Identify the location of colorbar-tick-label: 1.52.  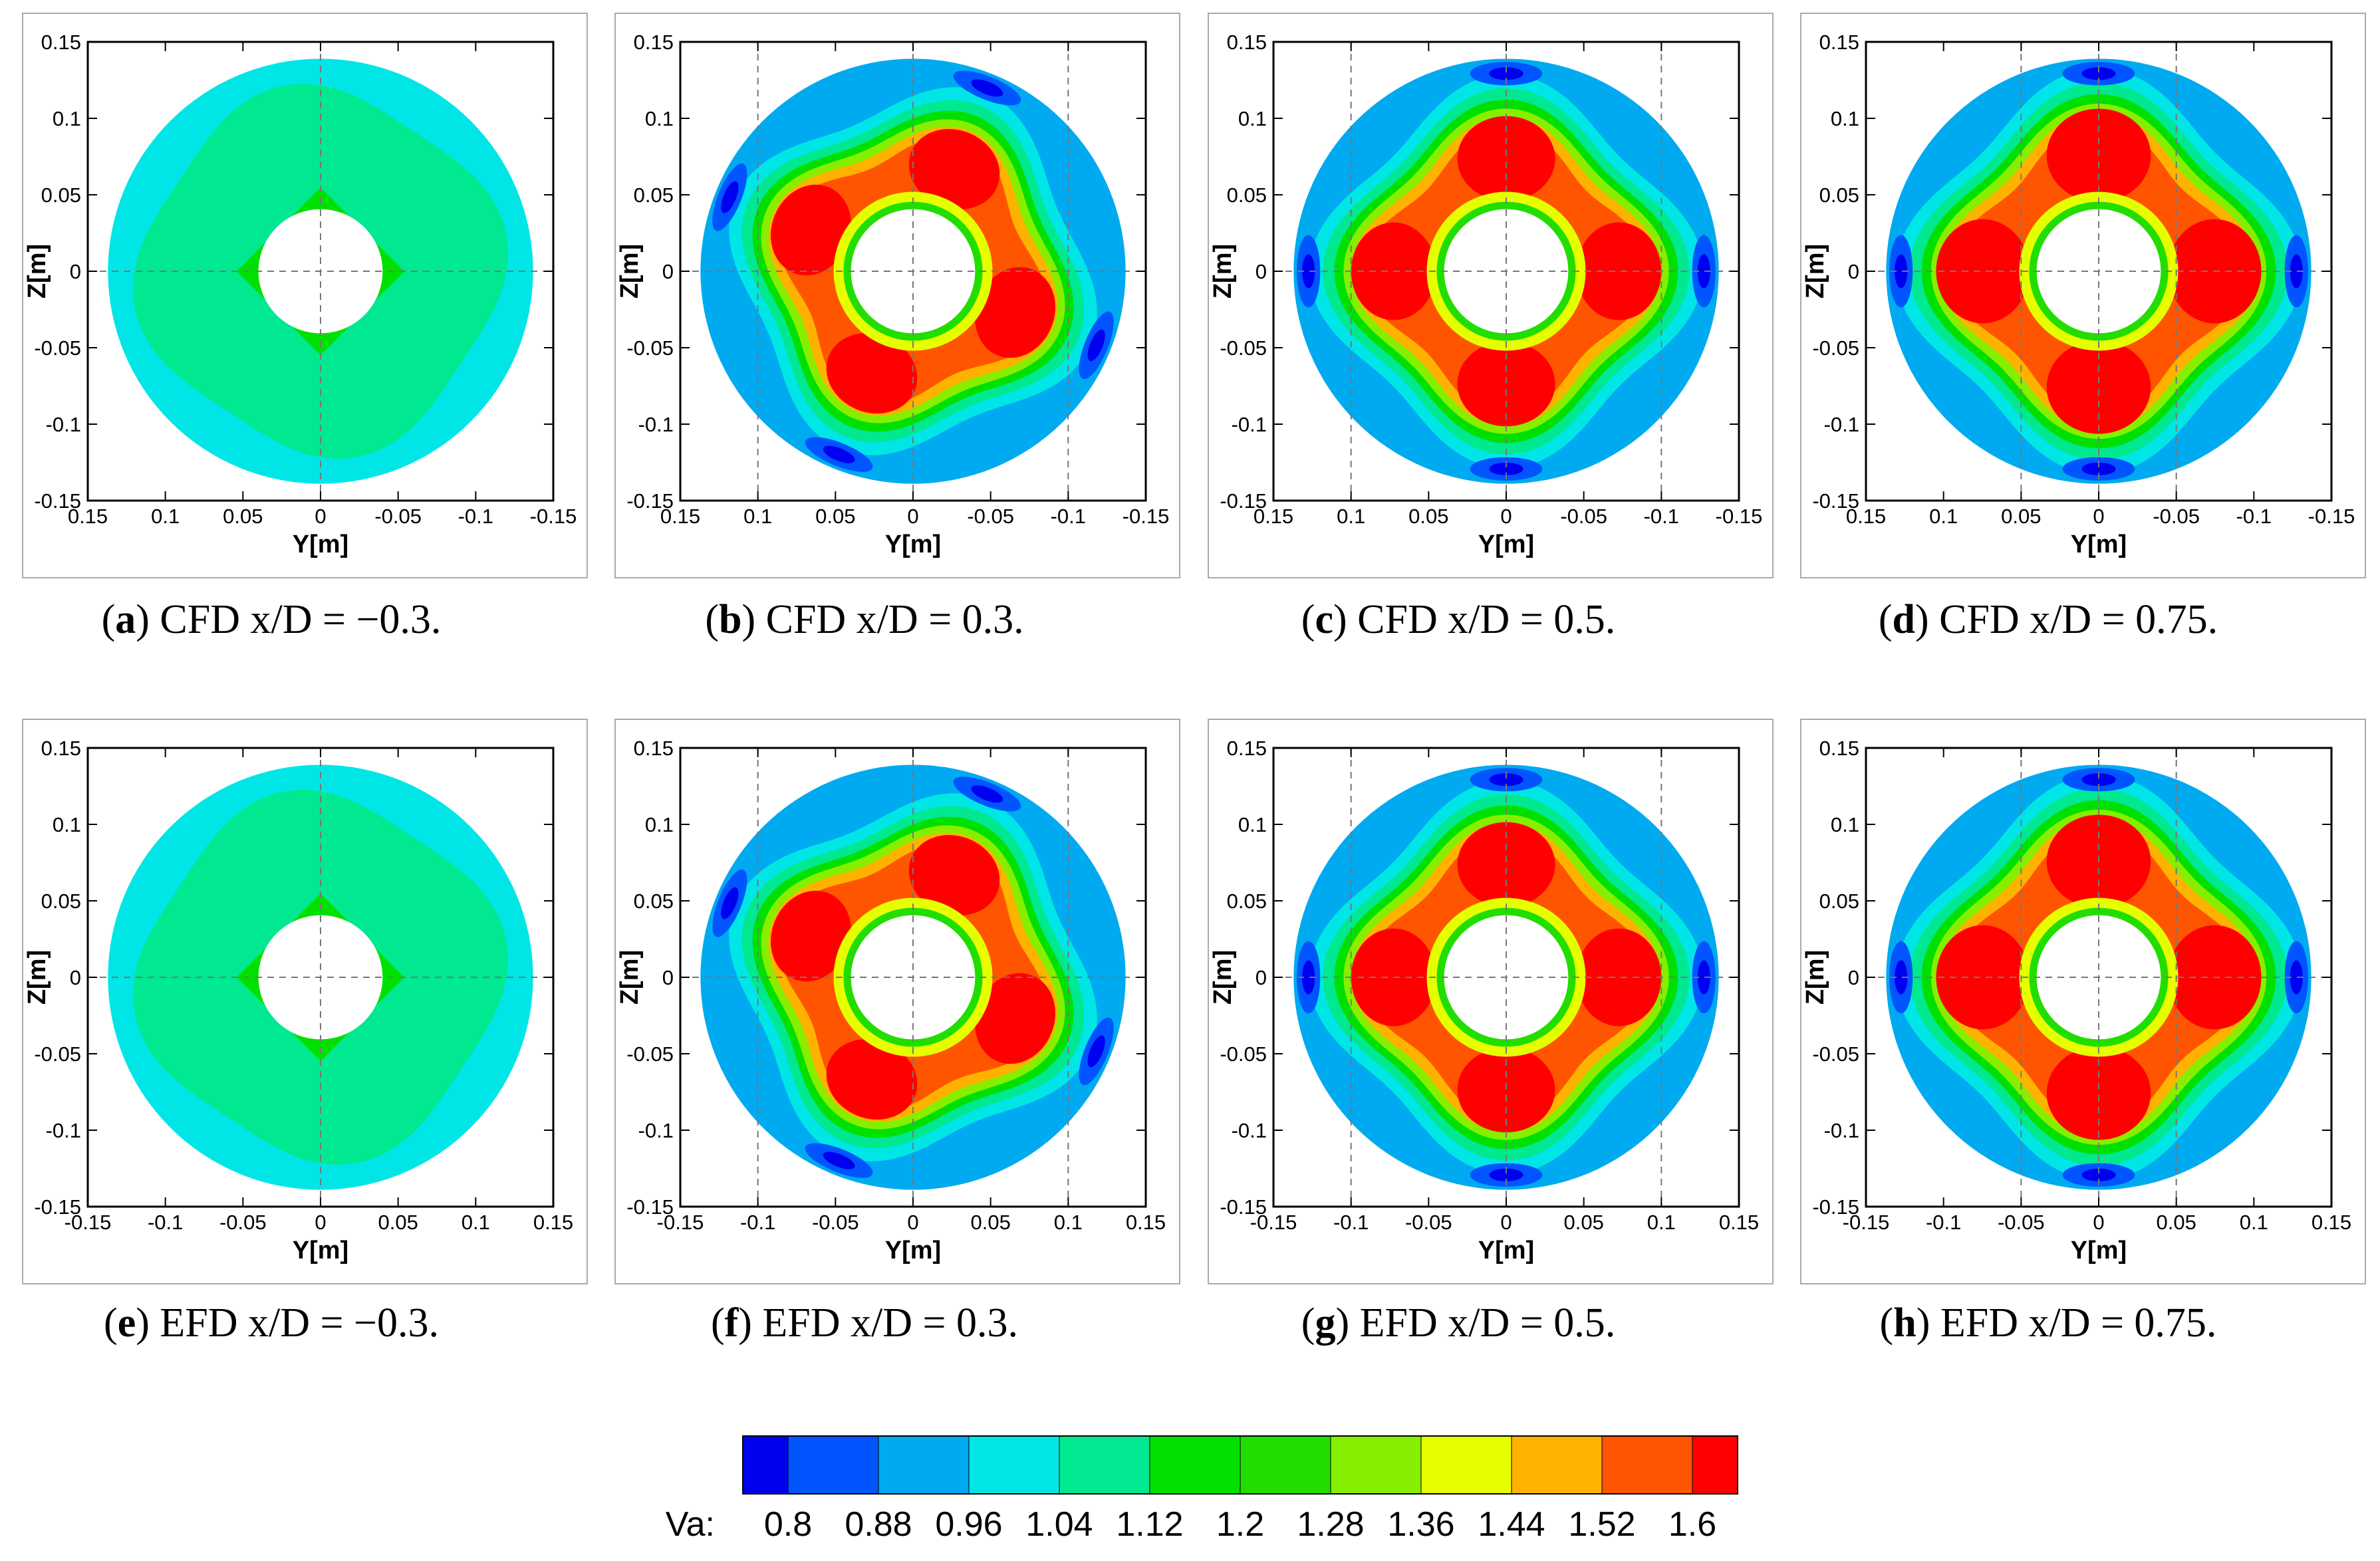
(1601, 1525).